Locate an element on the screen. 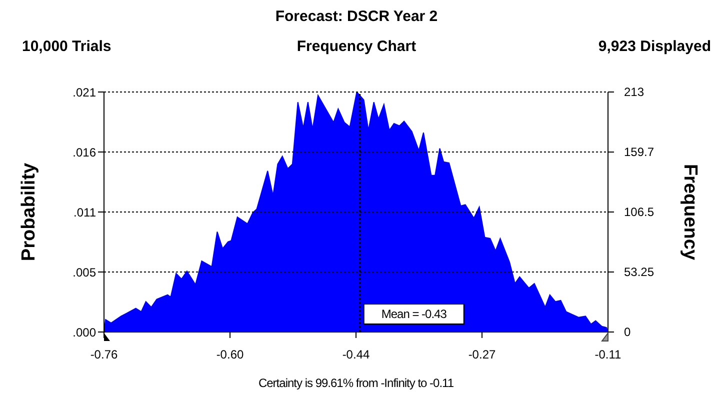  y-axis-title: Probability is located at coordinates (29, 212).